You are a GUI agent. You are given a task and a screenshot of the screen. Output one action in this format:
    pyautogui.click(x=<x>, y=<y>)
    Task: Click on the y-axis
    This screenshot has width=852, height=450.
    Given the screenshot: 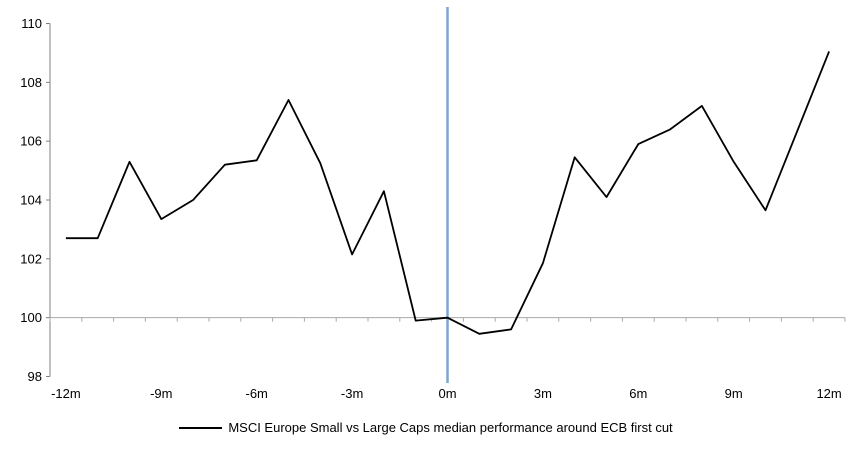 What is the action you would take?
    pyautogui.click(x=48, y=200)
    